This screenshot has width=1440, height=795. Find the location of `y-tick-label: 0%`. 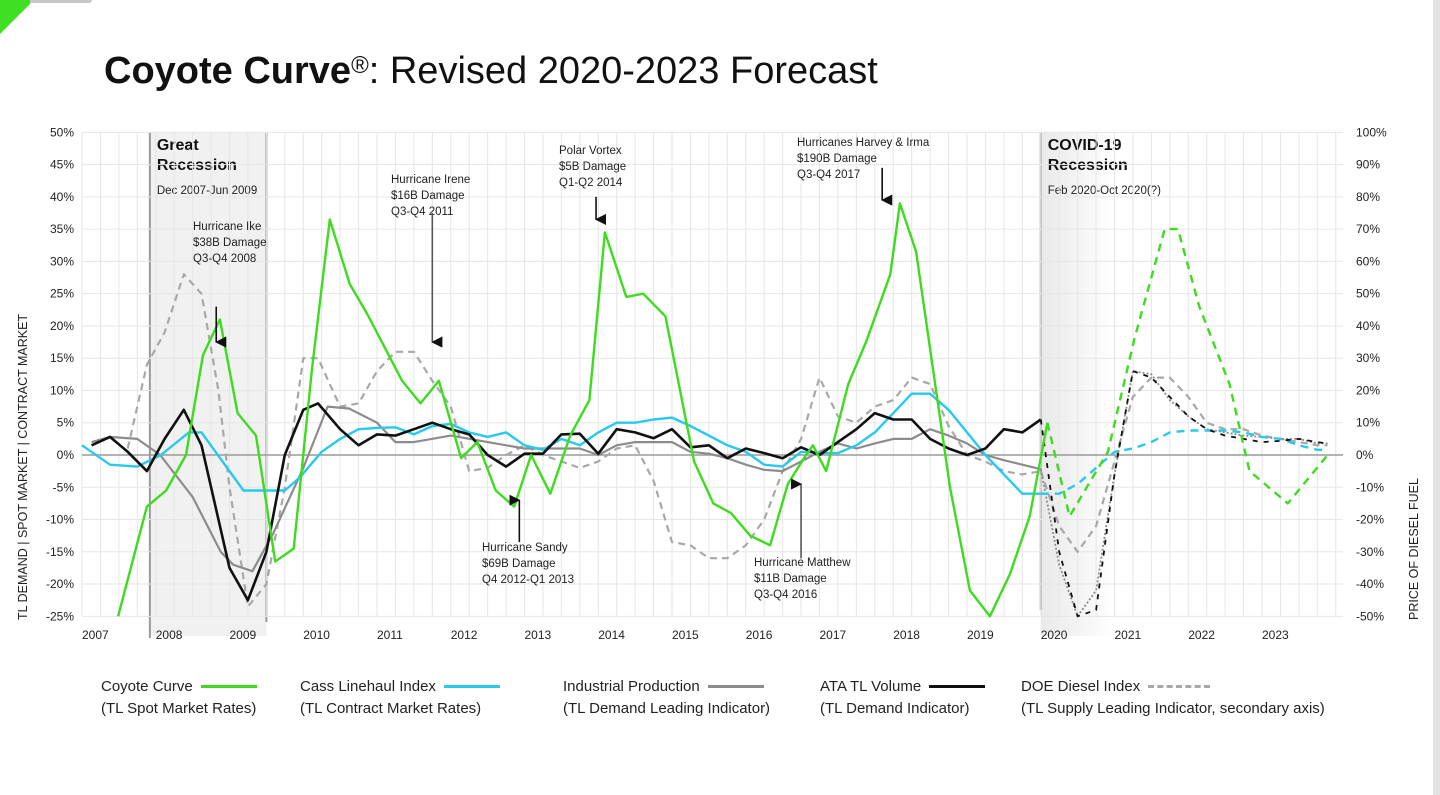

y-tick-label: 0% is located at coordinates (66, 455).